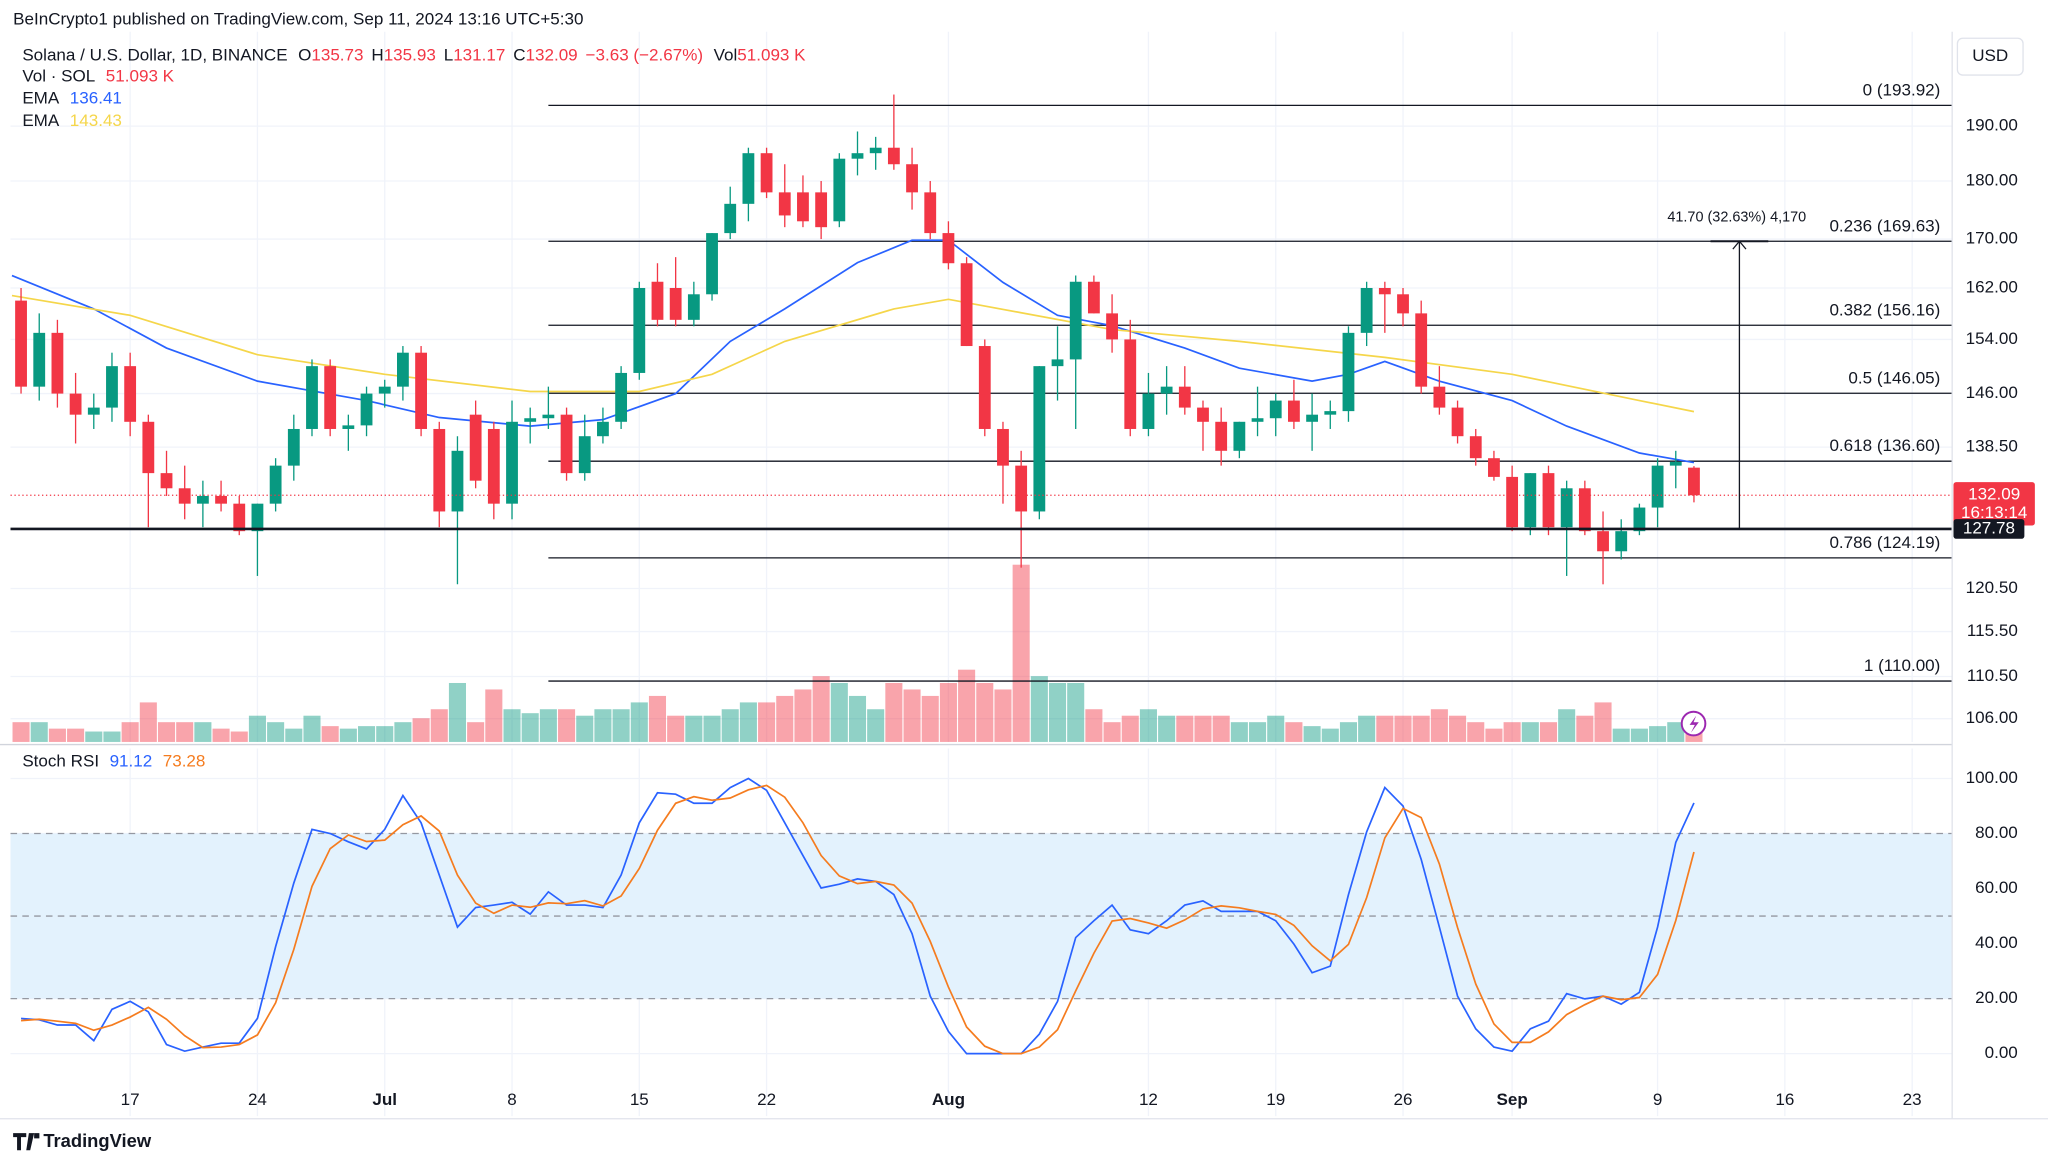 The height and width of the screenshot is (1157, 2048). Describe the element at coordinates (1992, 392) in the screenshot. I see `y-tick-label: 146.00` at that location.